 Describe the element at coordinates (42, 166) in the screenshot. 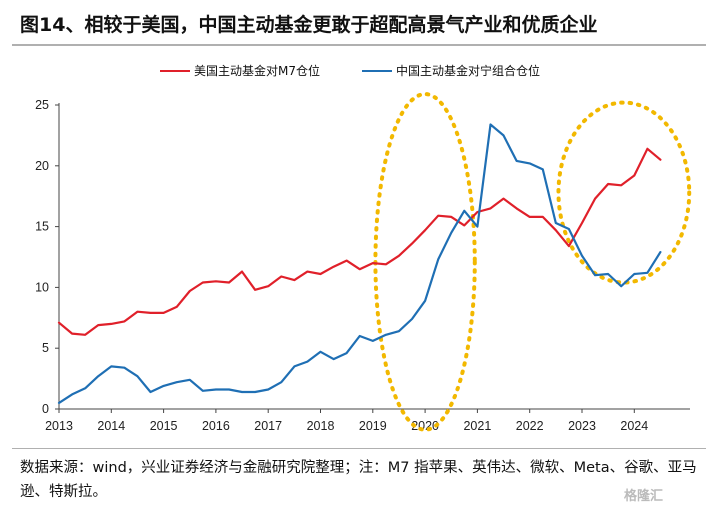

I see `y-tick-label: 20` at that location.